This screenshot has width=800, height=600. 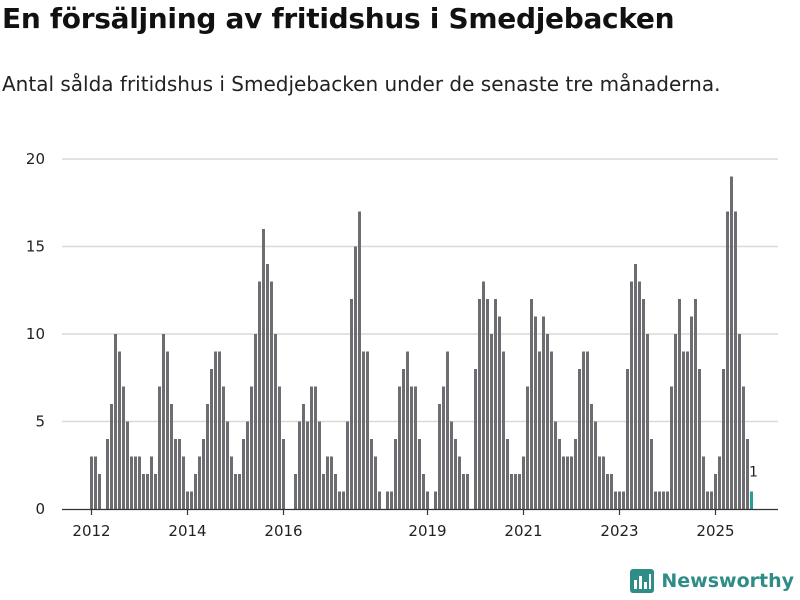 What do you see at coordinates (642, 581) in the screenshot?
I see `newsworthy-logo-icon` at bounding box center [642, 581].